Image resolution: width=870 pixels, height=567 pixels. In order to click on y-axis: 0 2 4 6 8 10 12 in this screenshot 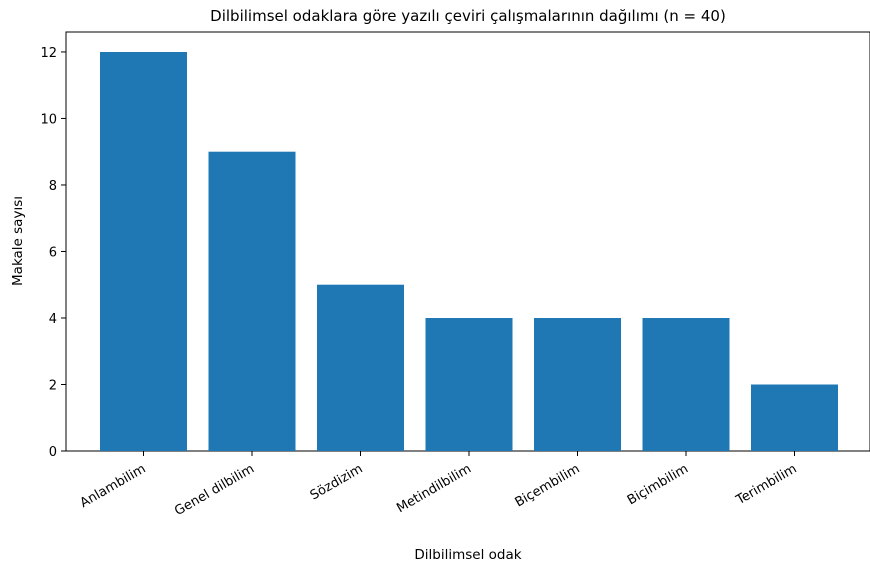, I will do `click(53, 253)`.